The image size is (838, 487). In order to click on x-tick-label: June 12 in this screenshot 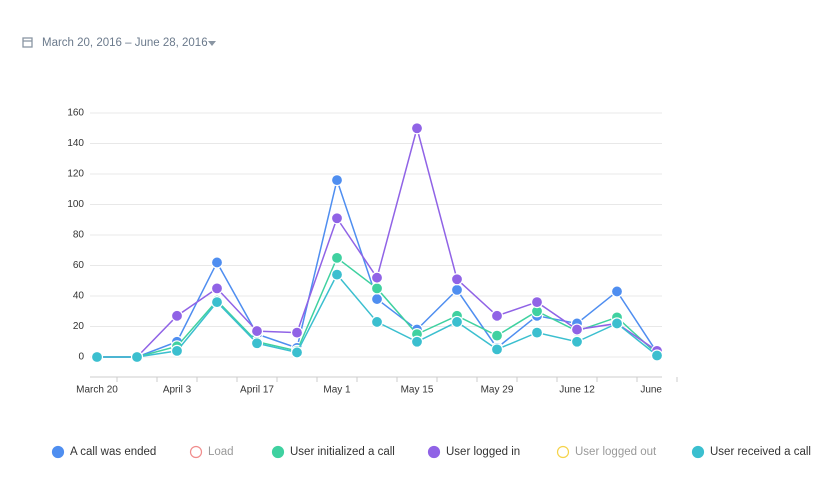, I will do `click(577, 390)`.